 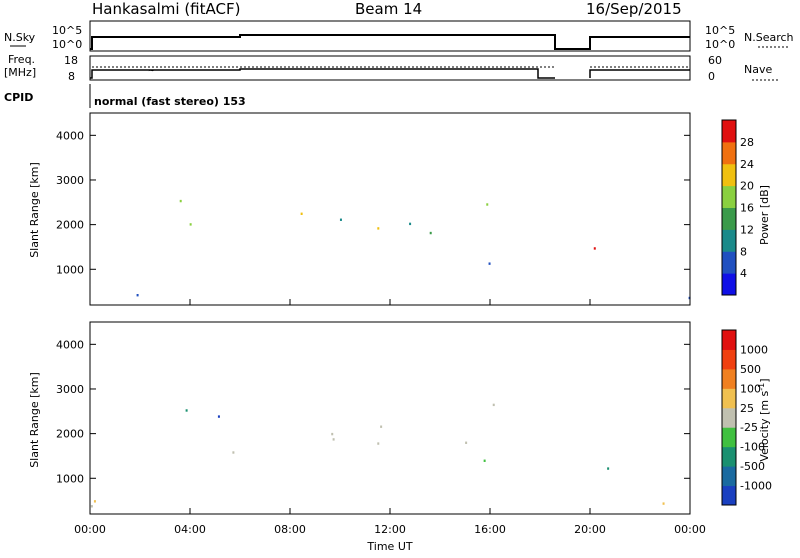 What do you see at coordinates (747, 229) in the screenshot?
I see `colorbar-tick-label: 12` at bounding box center [747, 229].